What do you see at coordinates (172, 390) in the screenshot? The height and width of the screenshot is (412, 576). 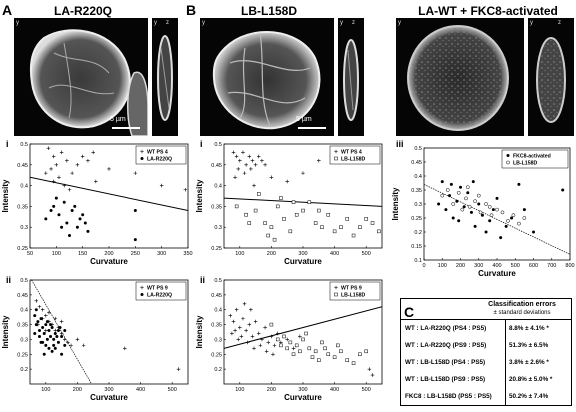 I see `x-tick-label: 500` at bounding box center [172, 390].